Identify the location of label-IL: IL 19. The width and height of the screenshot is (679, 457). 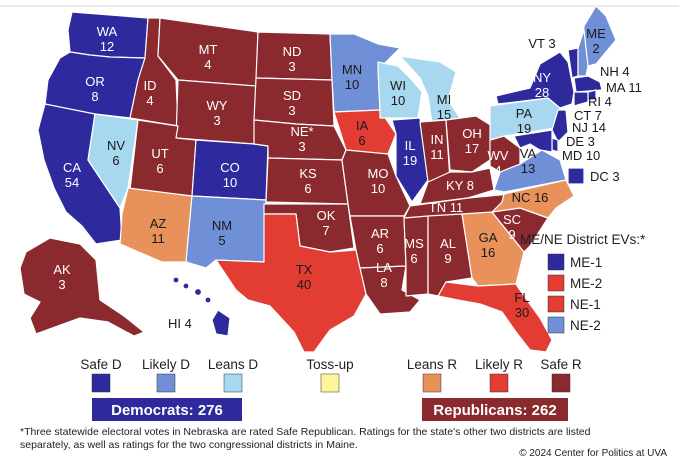
(410, 153).